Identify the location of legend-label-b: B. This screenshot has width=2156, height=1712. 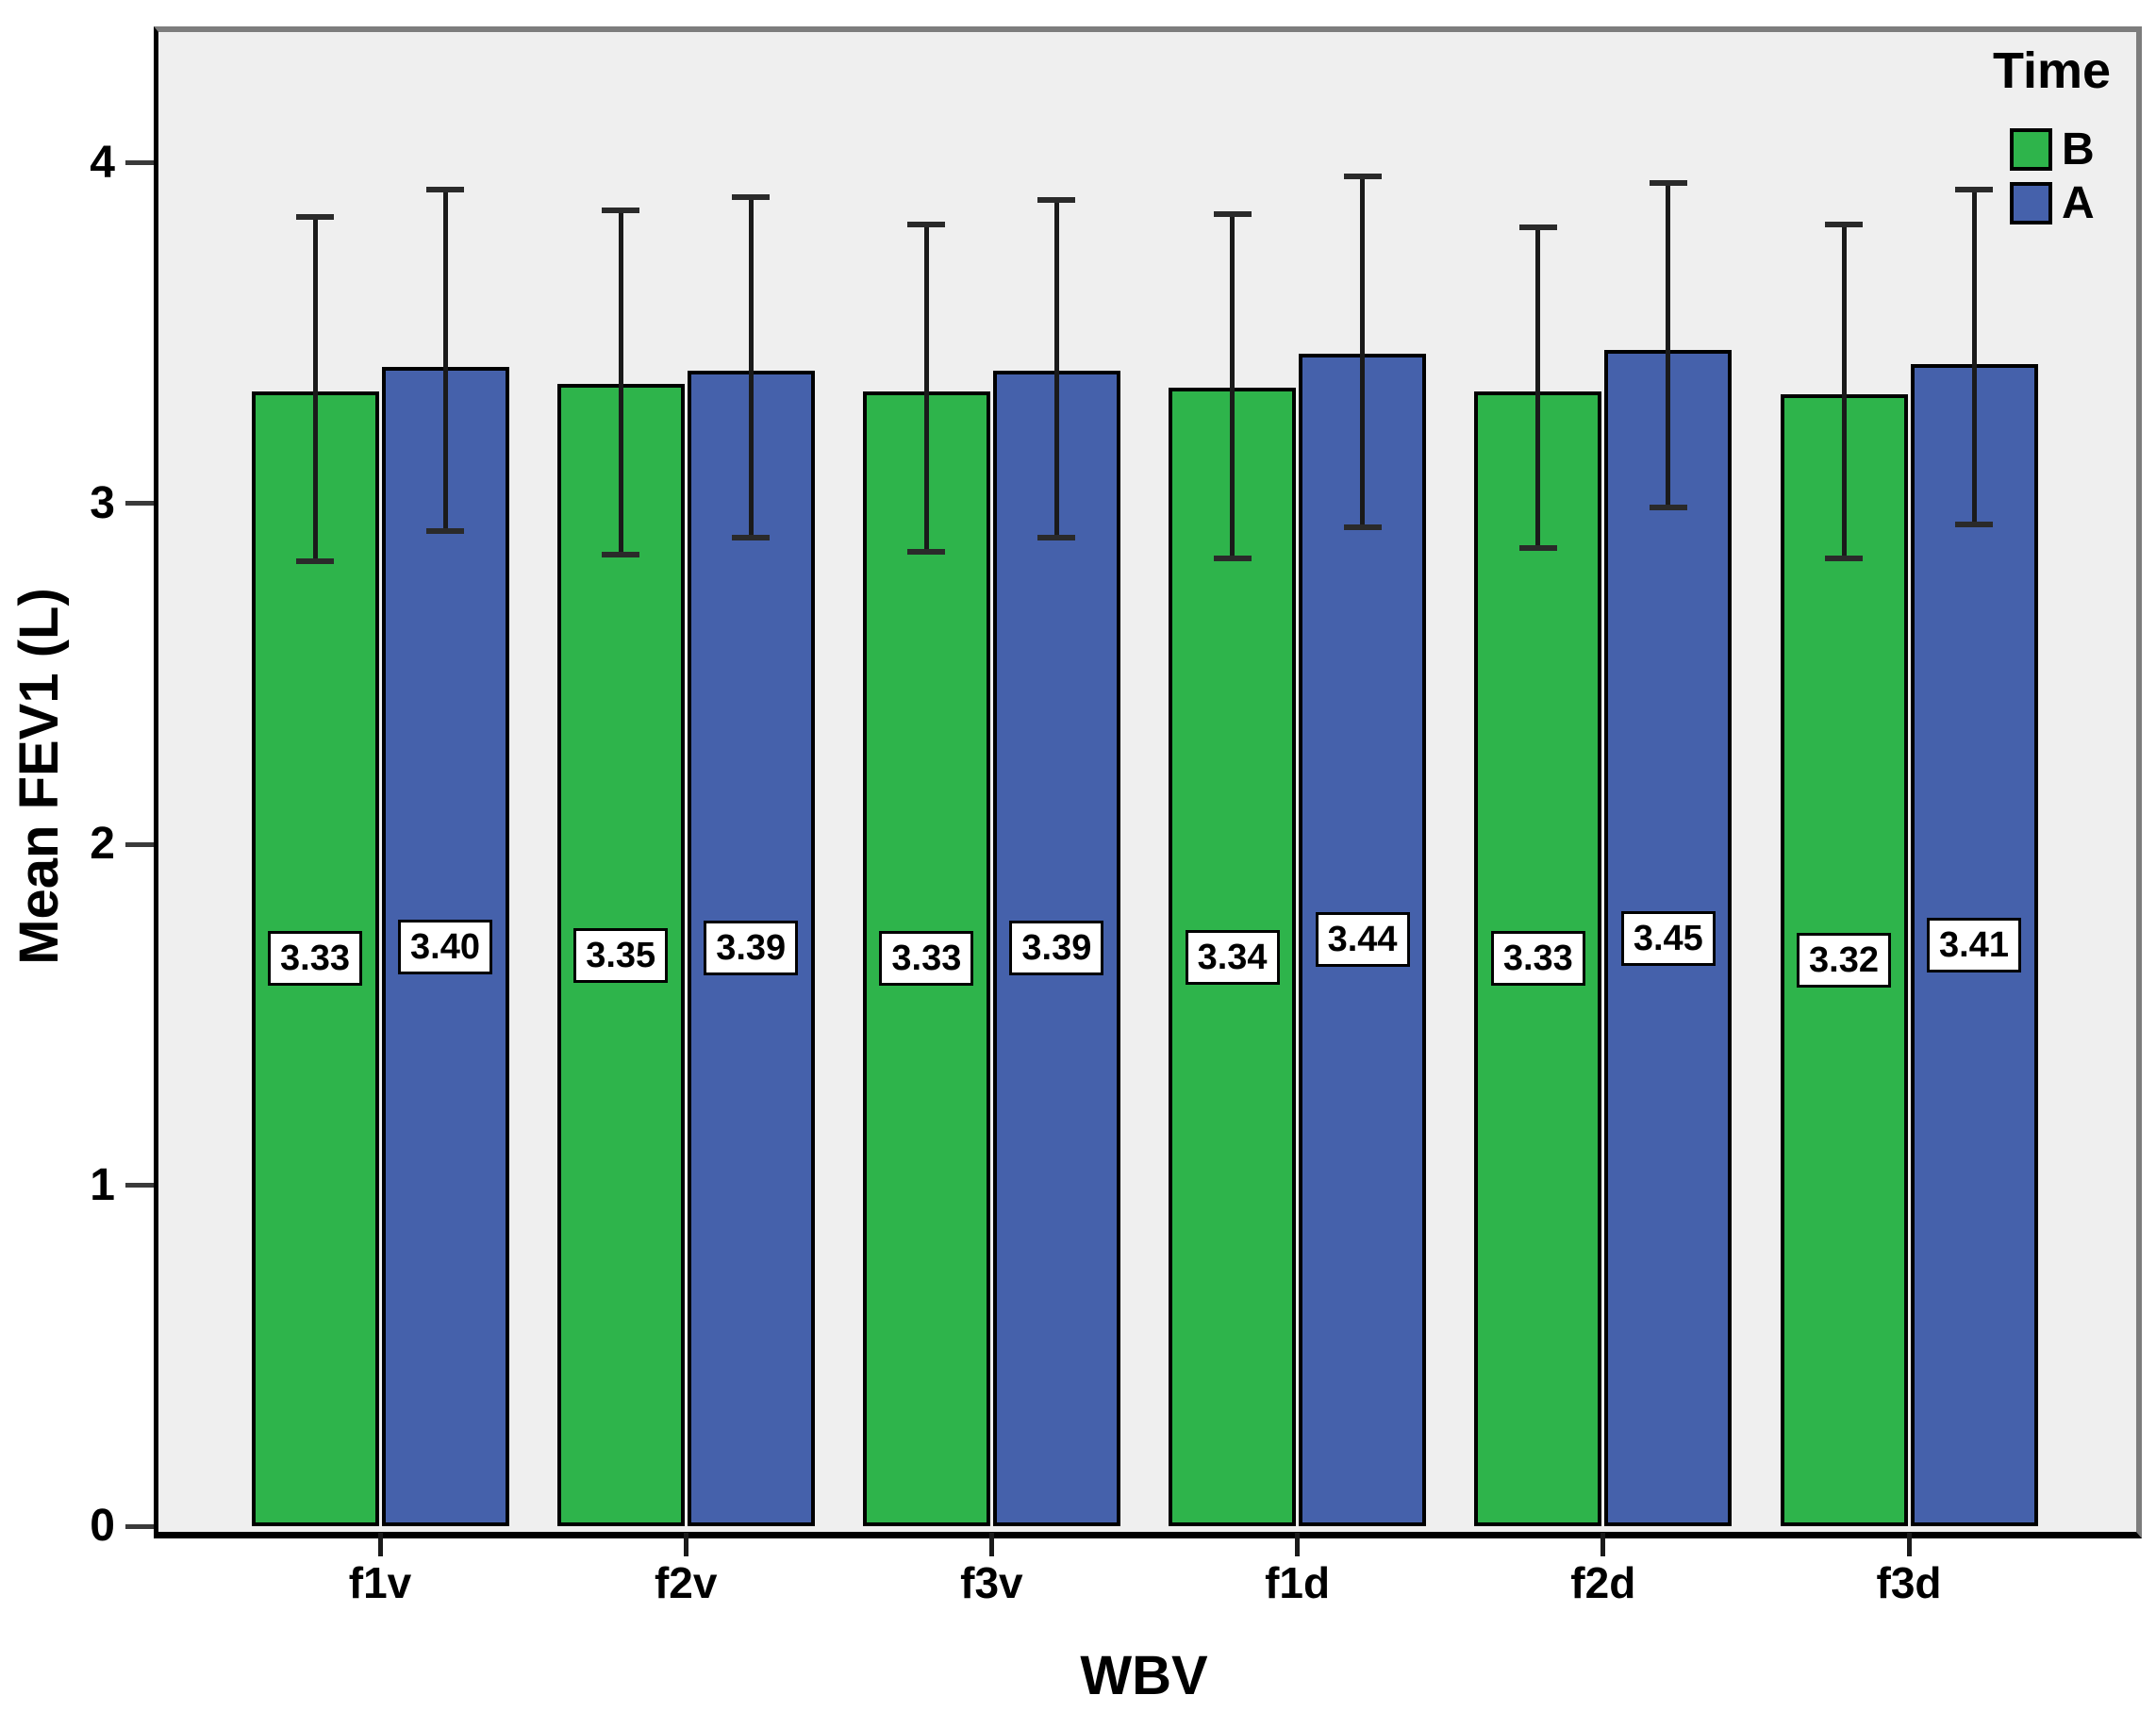
(2078, 150).